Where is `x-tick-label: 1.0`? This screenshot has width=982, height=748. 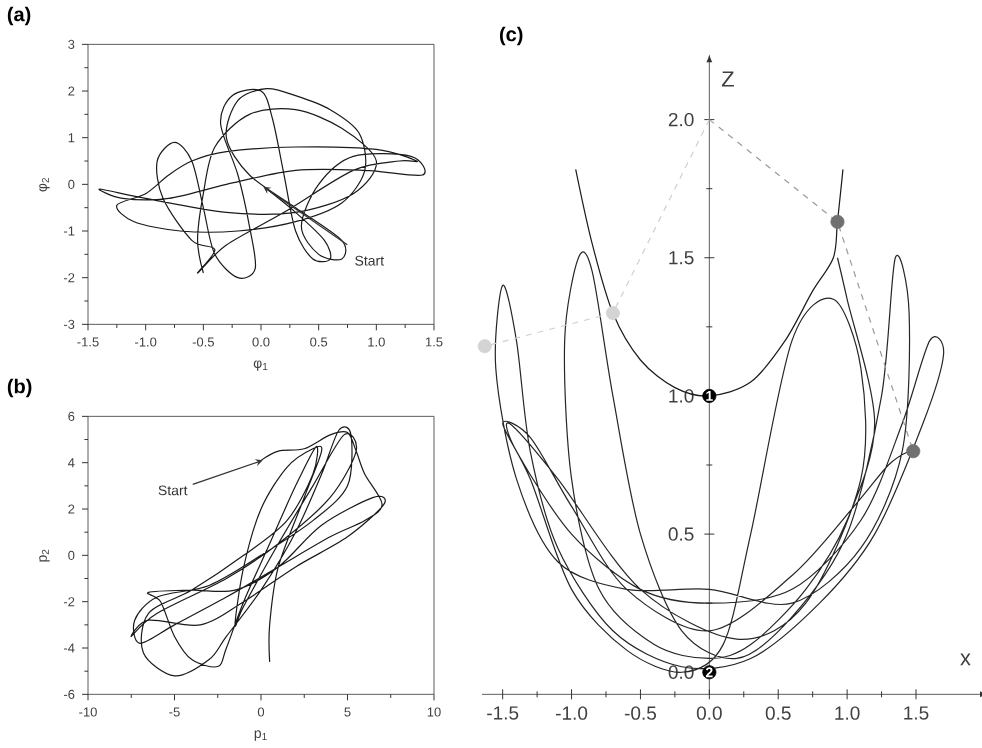
x-tick-label: 1.0 is located at coordinates (847, 713).